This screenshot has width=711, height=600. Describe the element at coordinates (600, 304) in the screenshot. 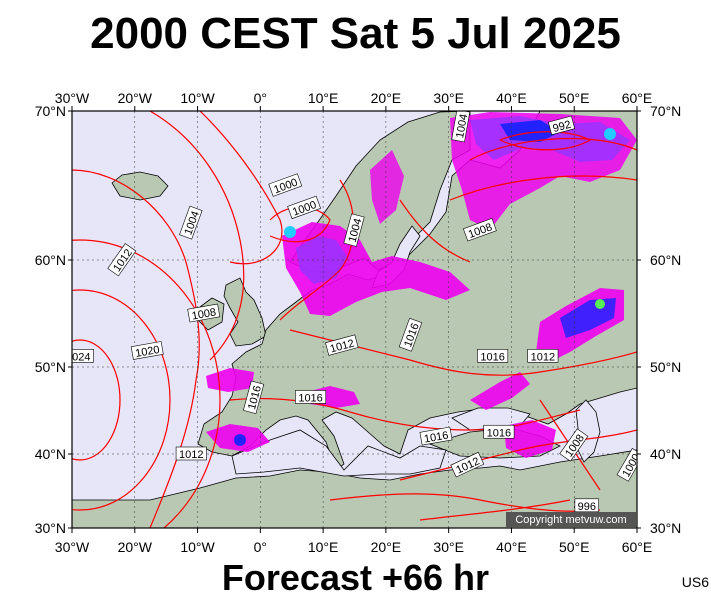

I see `rain-russia-cyan` at that location.